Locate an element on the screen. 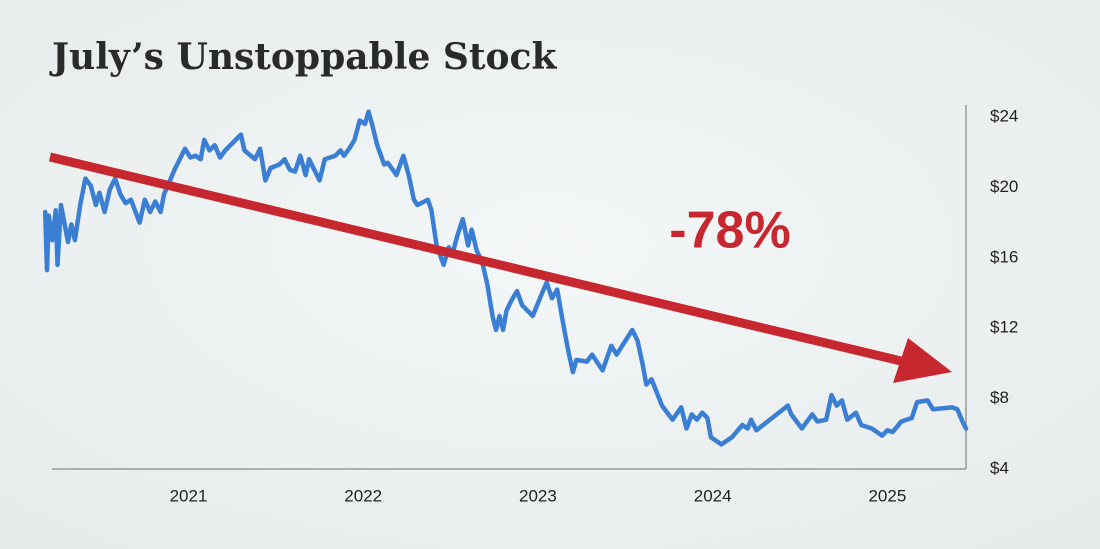  x-tick-label: 2021 is located at coordinates (189, 495).